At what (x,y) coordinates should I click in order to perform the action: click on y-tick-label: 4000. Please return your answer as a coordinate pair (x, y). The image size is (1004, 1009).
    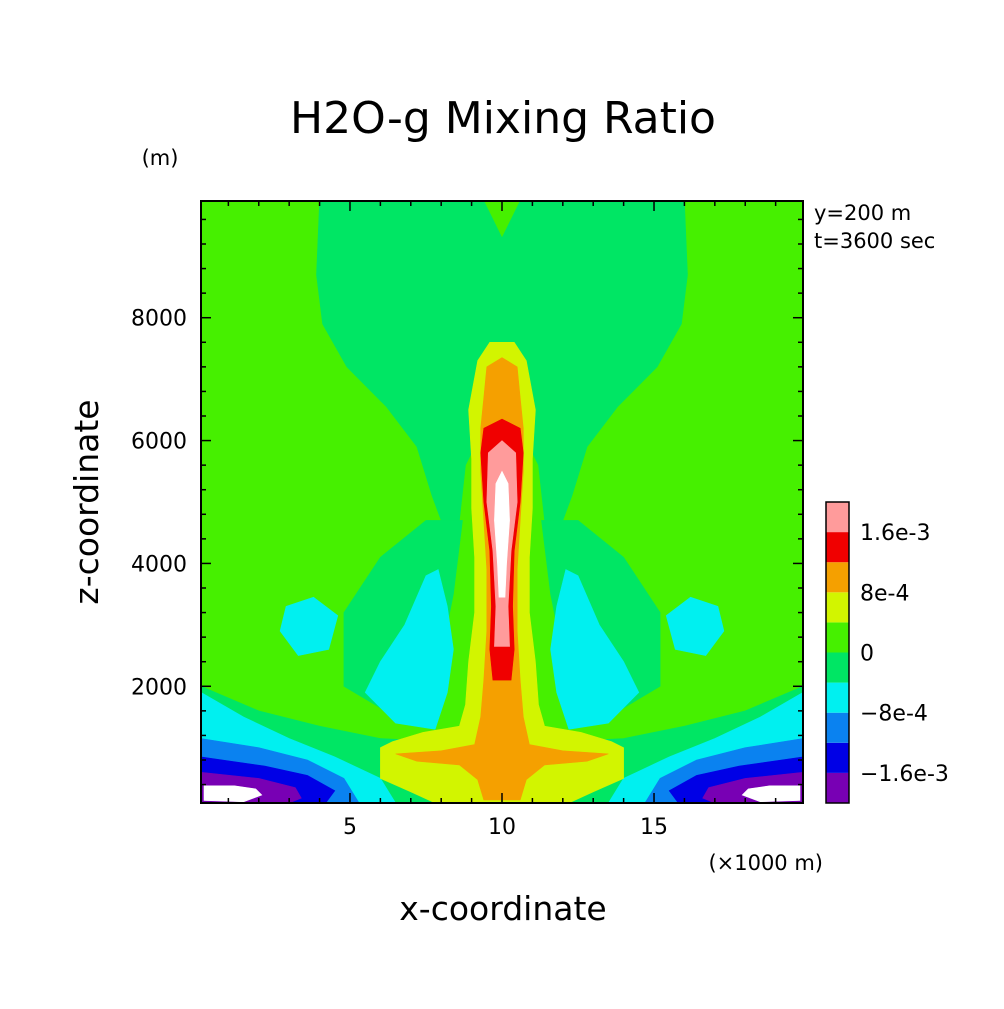
    Looking at the image, I should click on (159, 564).